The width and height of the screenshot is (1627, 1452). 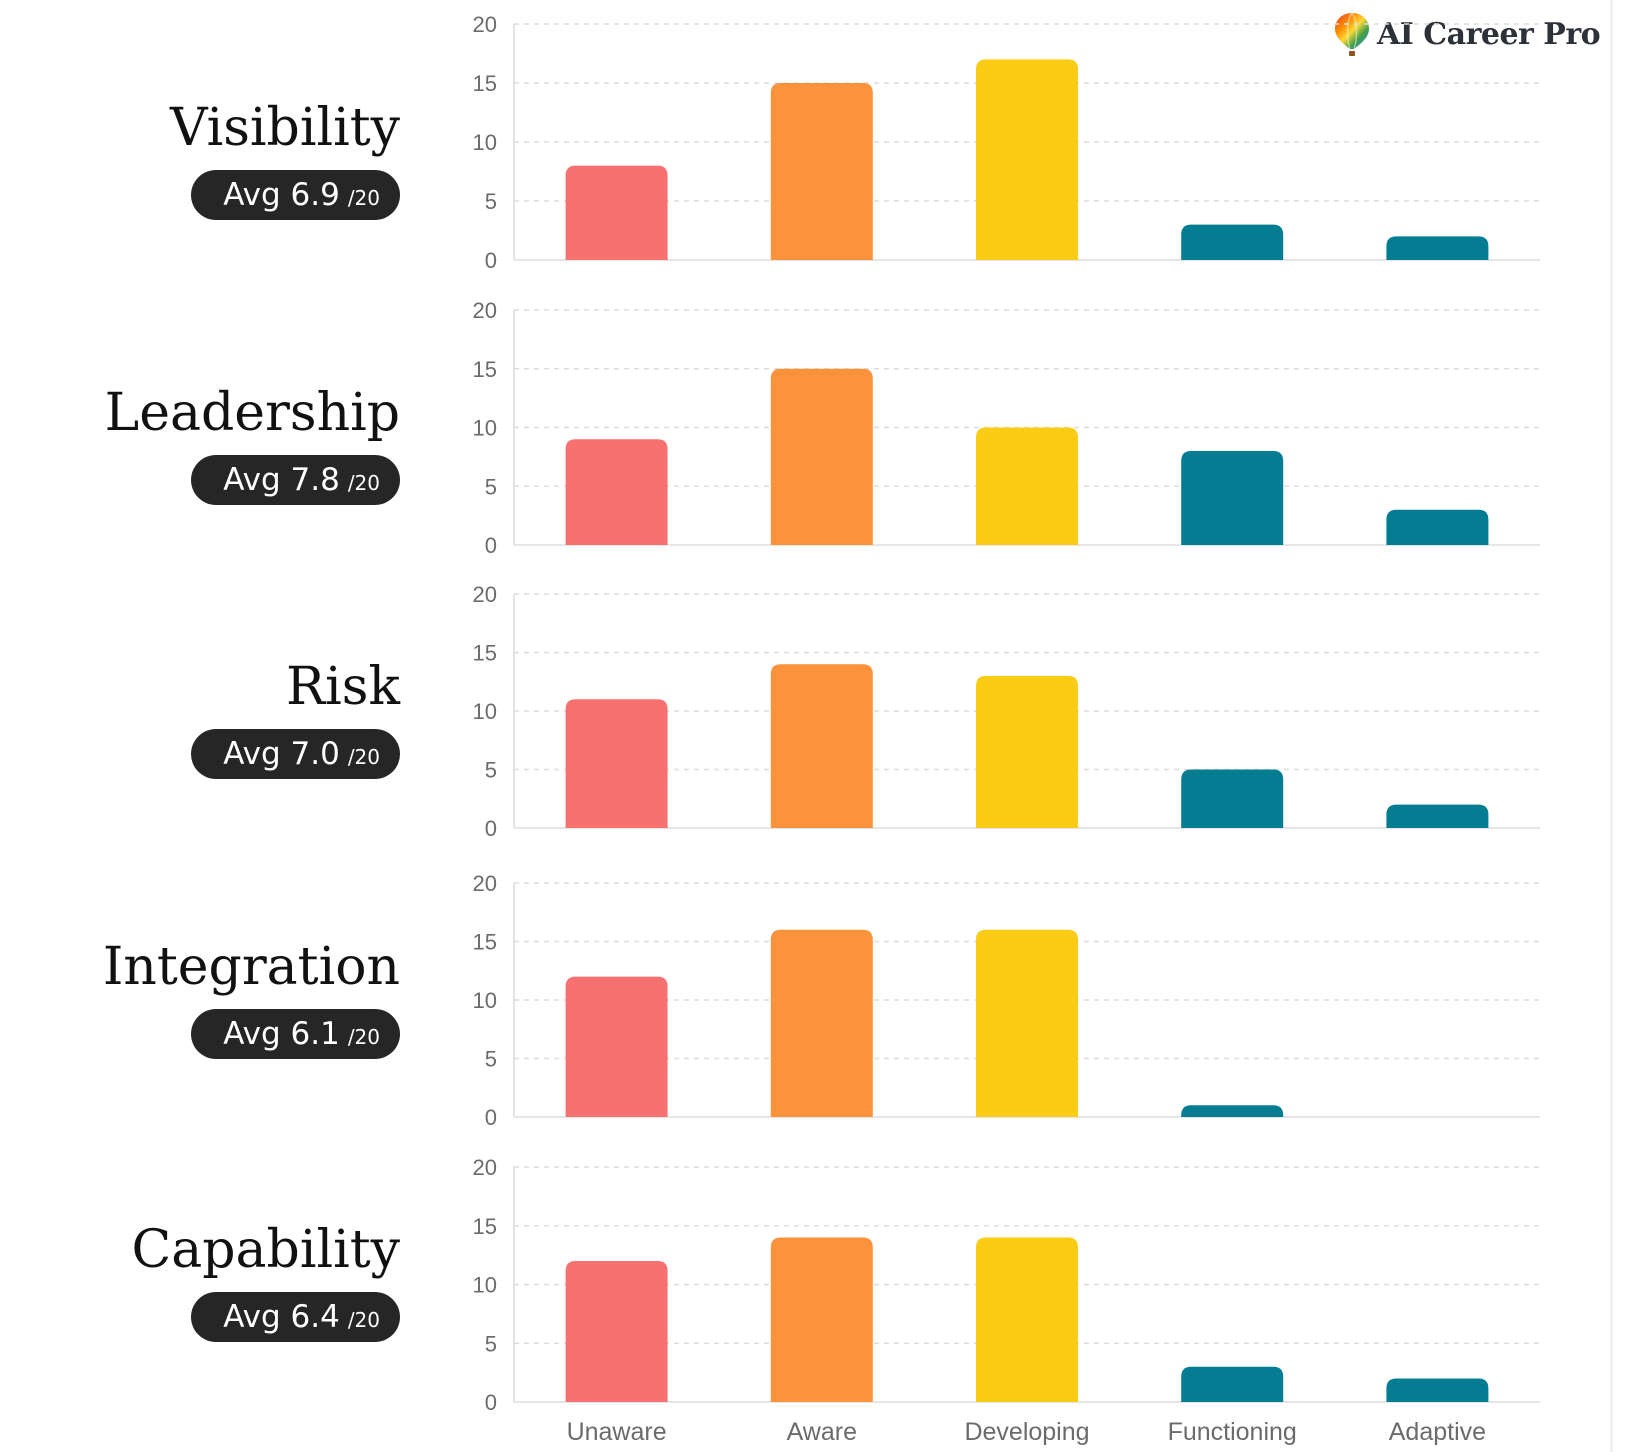 What do you see at coordinates (281, 754) in the screenshot?
I see `avg-score-value: Avg 7.0` at bounding box center [281, 754].